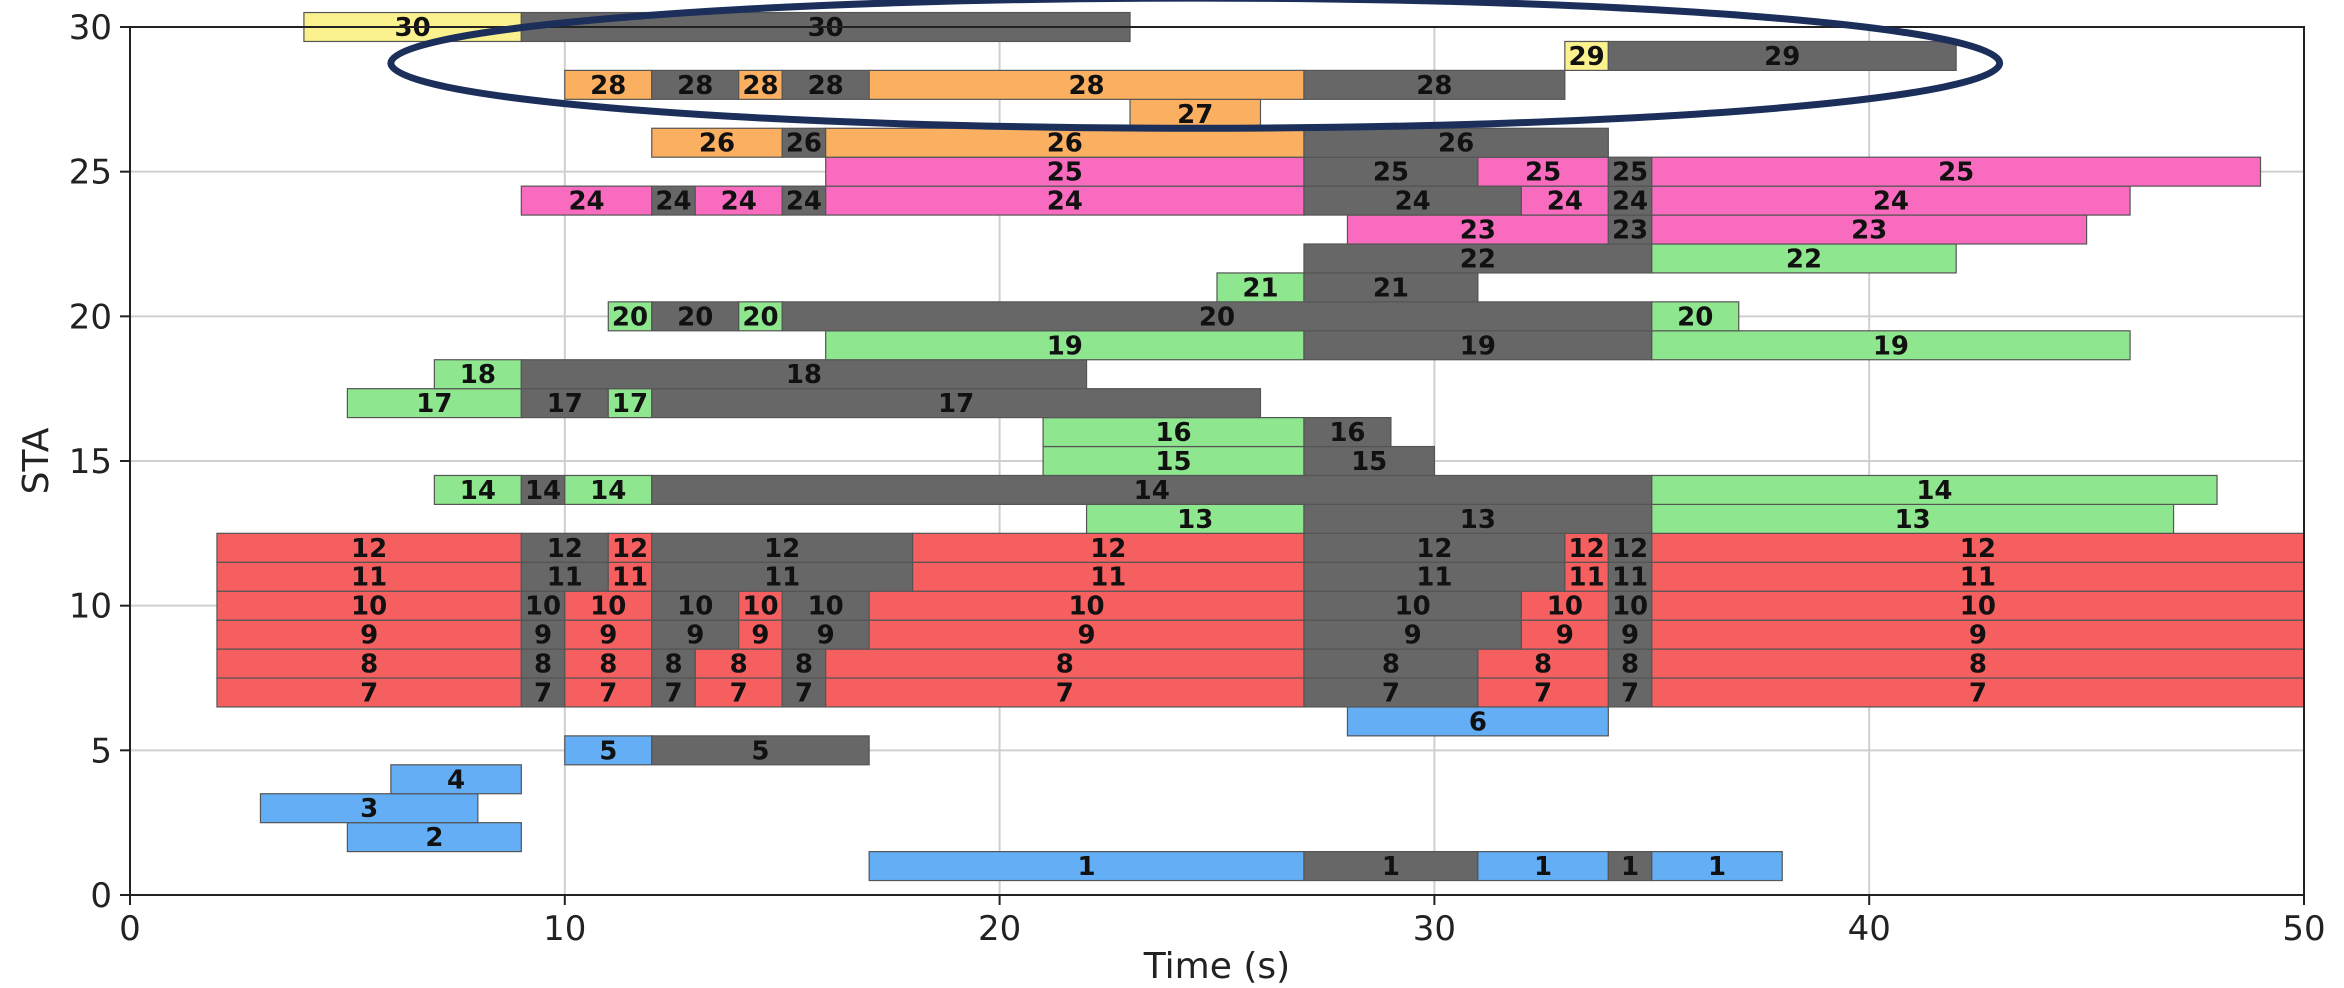  I want to click on sta-22-segment-label: 22, so click(1804, 259).